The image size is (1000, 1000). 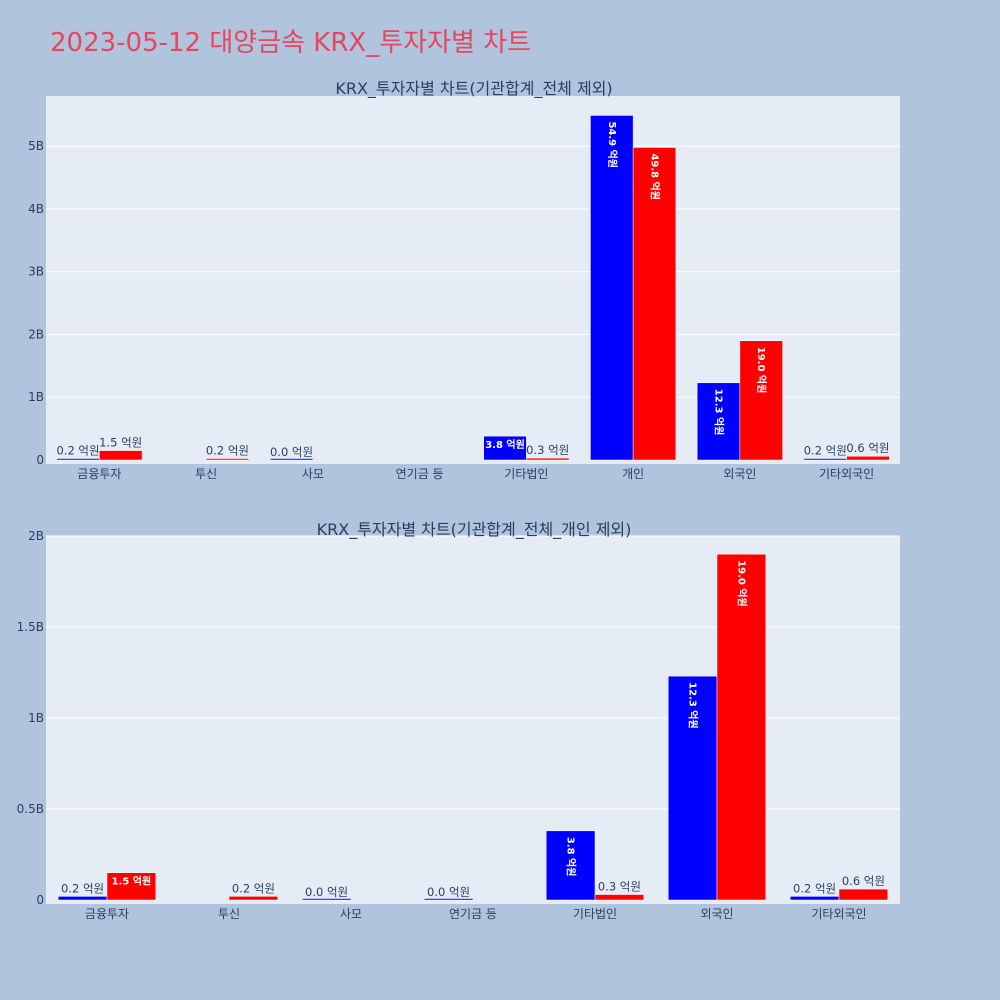 I want to click on y-tick-label: 4B, so click(x=36, y=209).